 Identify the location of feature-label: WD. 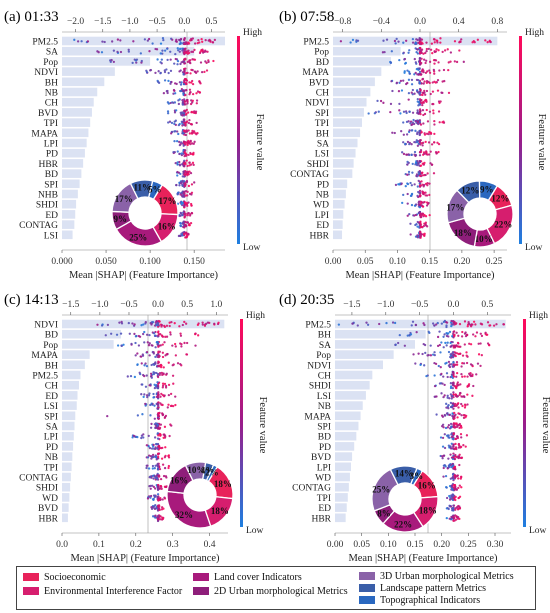
(323, 479).